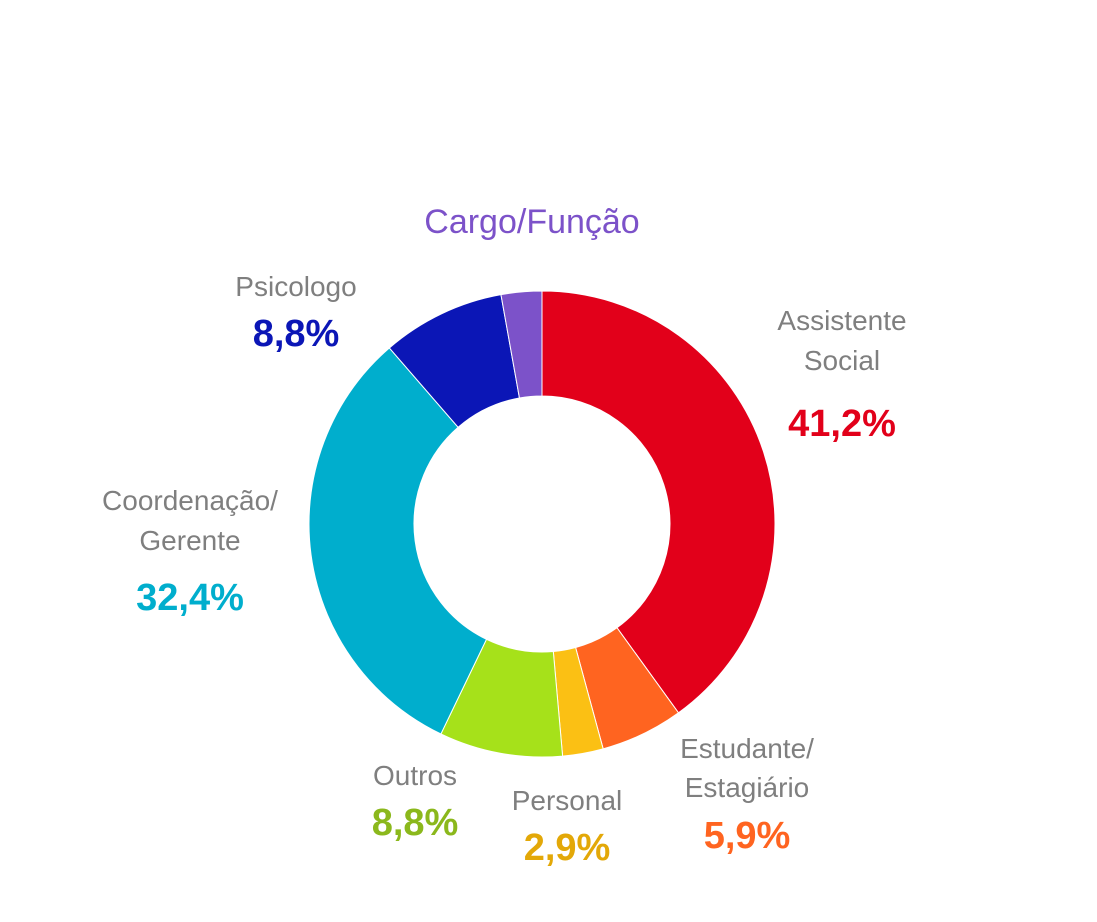 This screenshot has width=1097, height=922. Describe the element at coordinates (190, 500) in the screenshot. I see `slice-label-4-line-0: Coordenação/` at that location.